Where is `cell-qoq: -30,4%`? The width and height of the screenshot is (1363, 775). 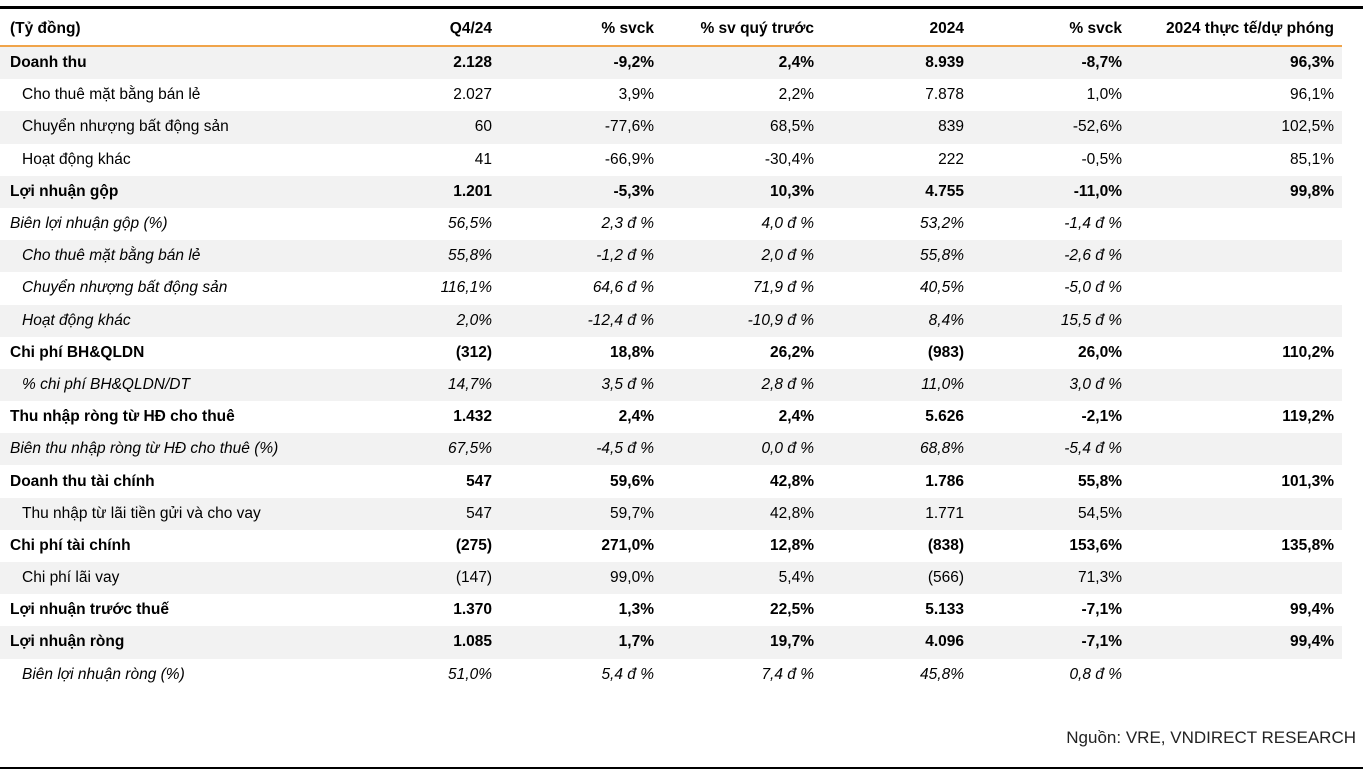 cell-qoq: -30,4% is located at coordinates (789, 159).